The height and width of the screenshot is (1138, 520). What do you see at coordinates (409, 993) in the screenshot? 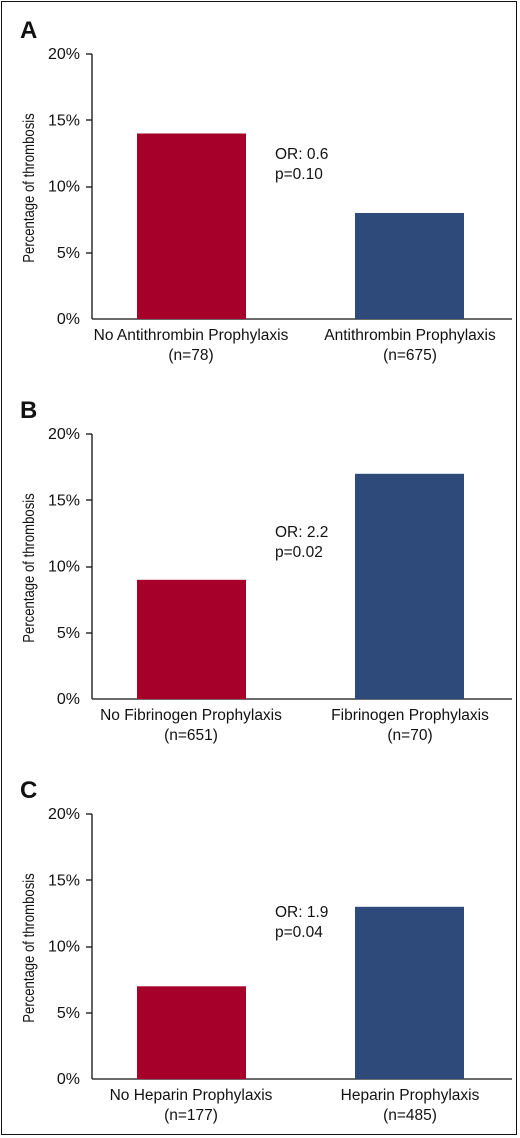
I see `bar-heparin` at bounding box center [409, 993].